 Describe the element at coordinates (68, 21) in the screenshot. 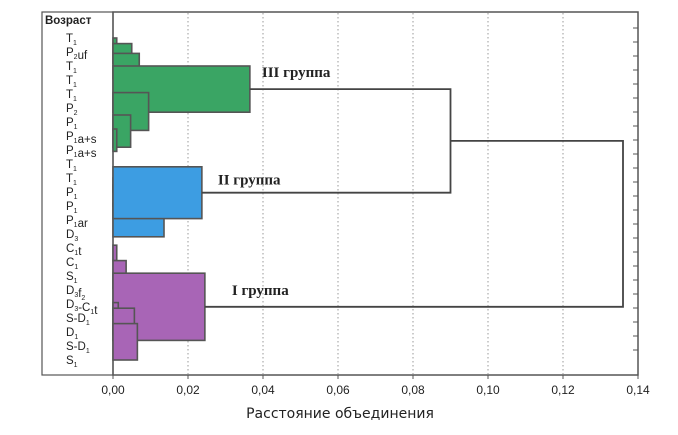

I see `leaf-header: Возраст` at that location.